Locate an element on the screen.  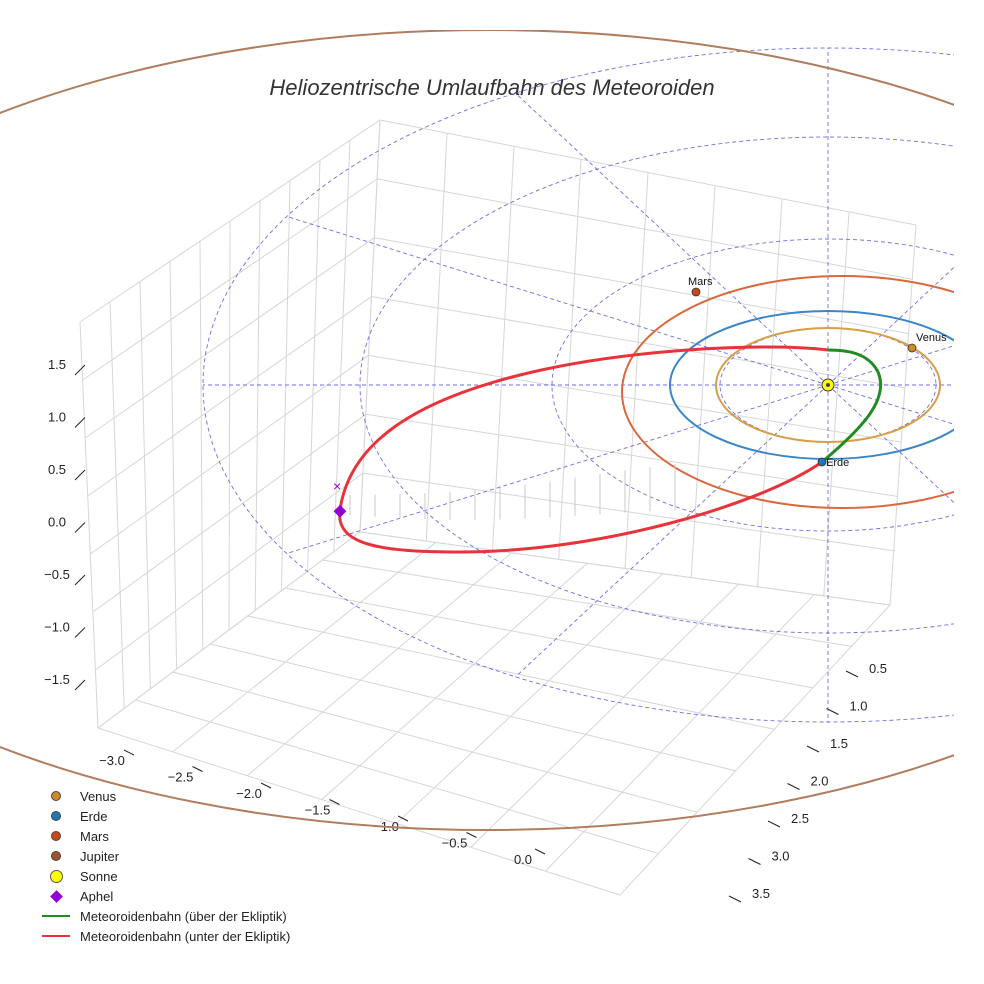
orbit-mars is located at coordinates (787, 392).